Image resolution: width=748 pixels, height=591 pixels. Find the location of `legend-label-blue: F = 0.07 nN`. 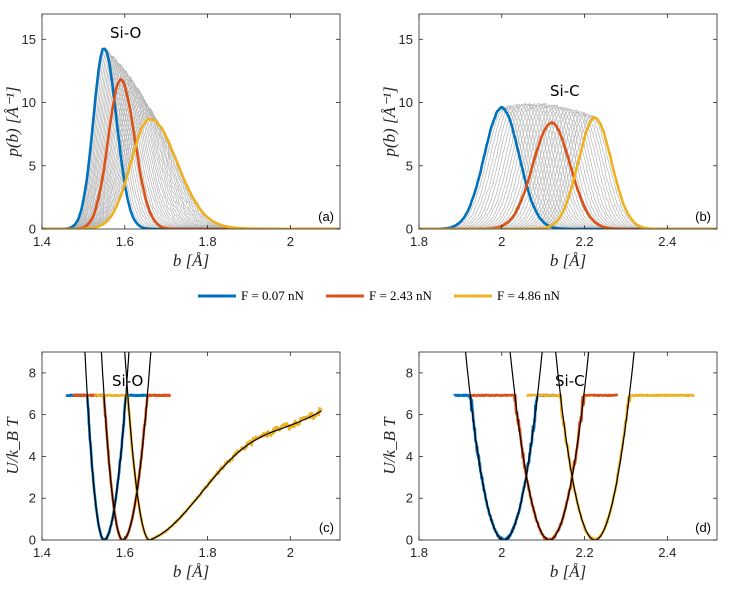

legend-label-blue: F = 0.07 nN is located at coordinates (273, 295).